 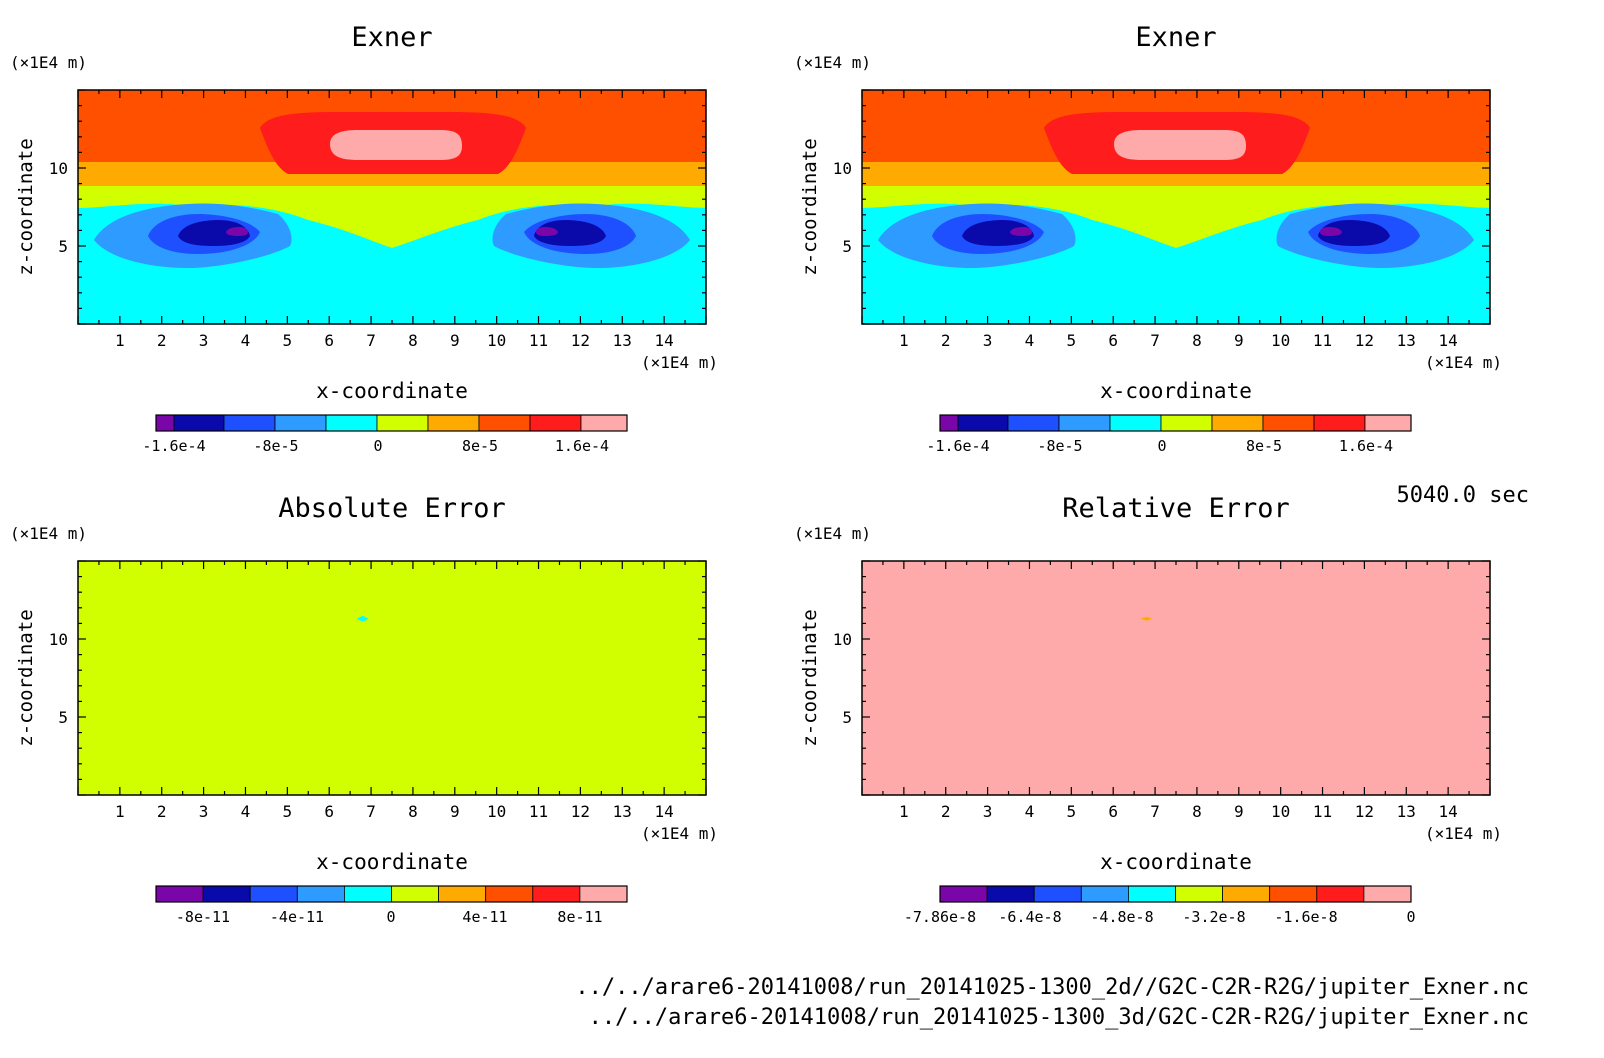 What do you see at coordinates (579, 917) in the screenshot?
I see `colorbar-tick-label: 8e-11` at bounding box center [579, 917].